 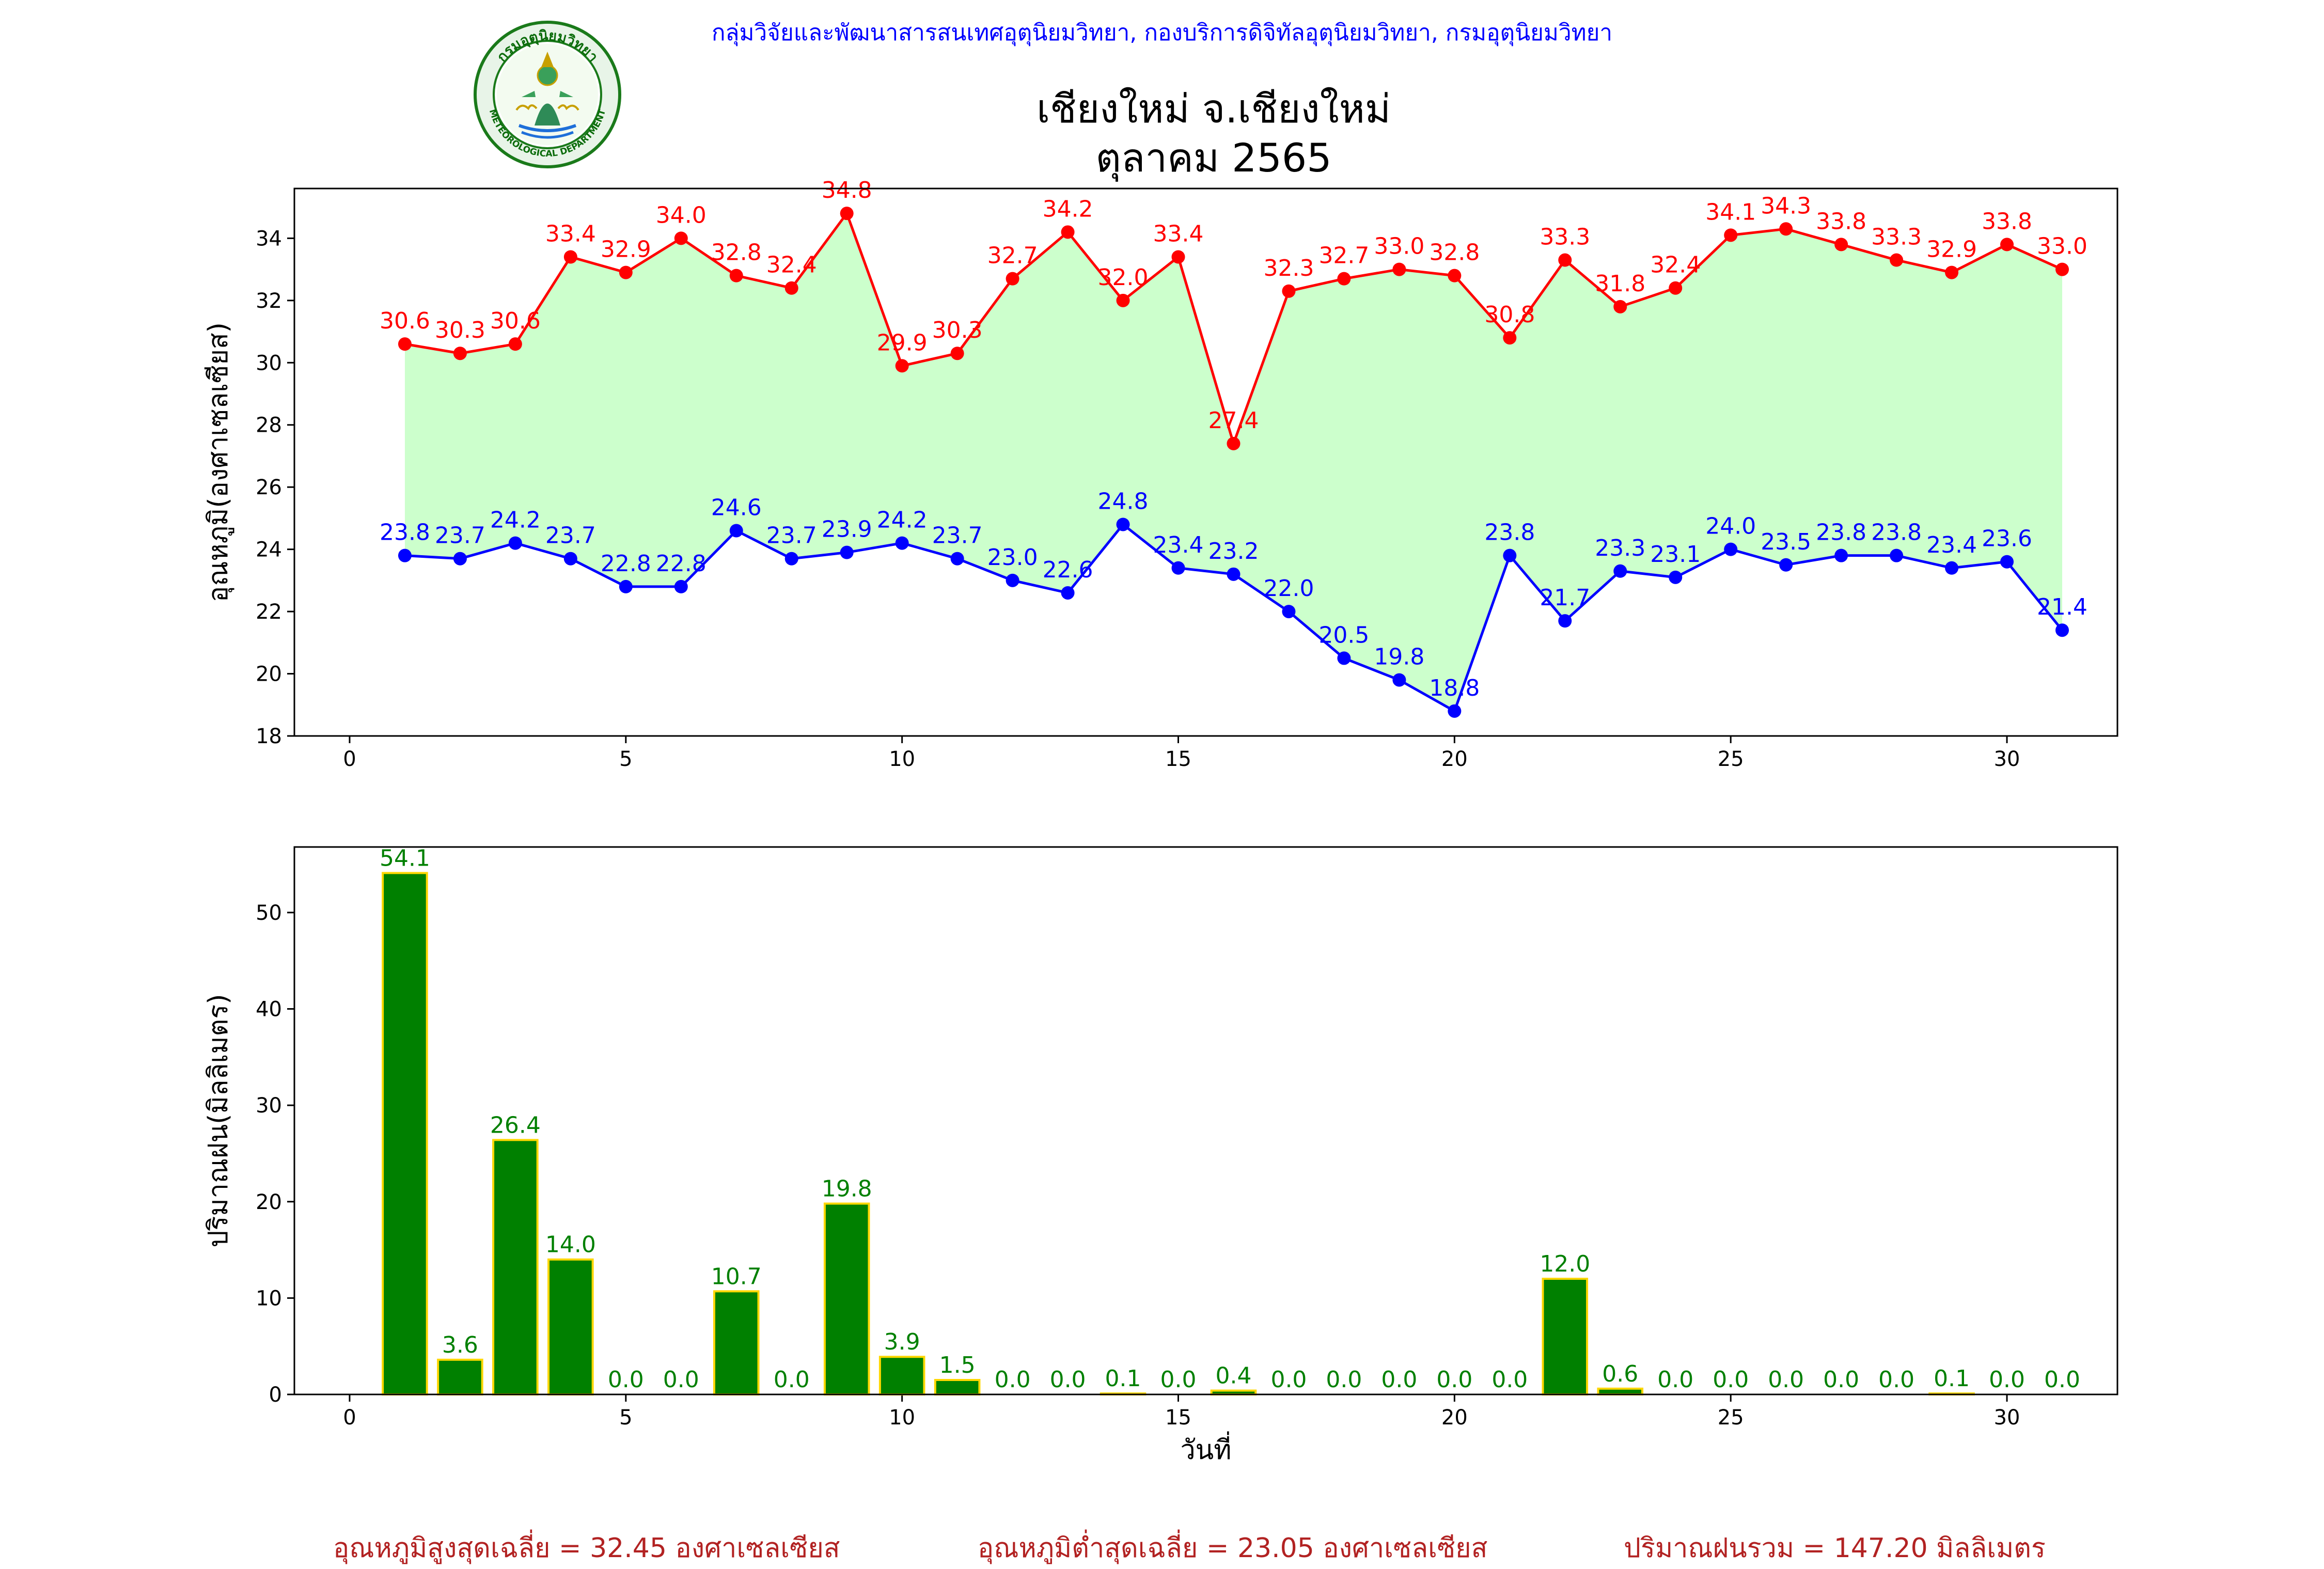 I want to click on deity-emblem-icon, so click(x=547, y=95).